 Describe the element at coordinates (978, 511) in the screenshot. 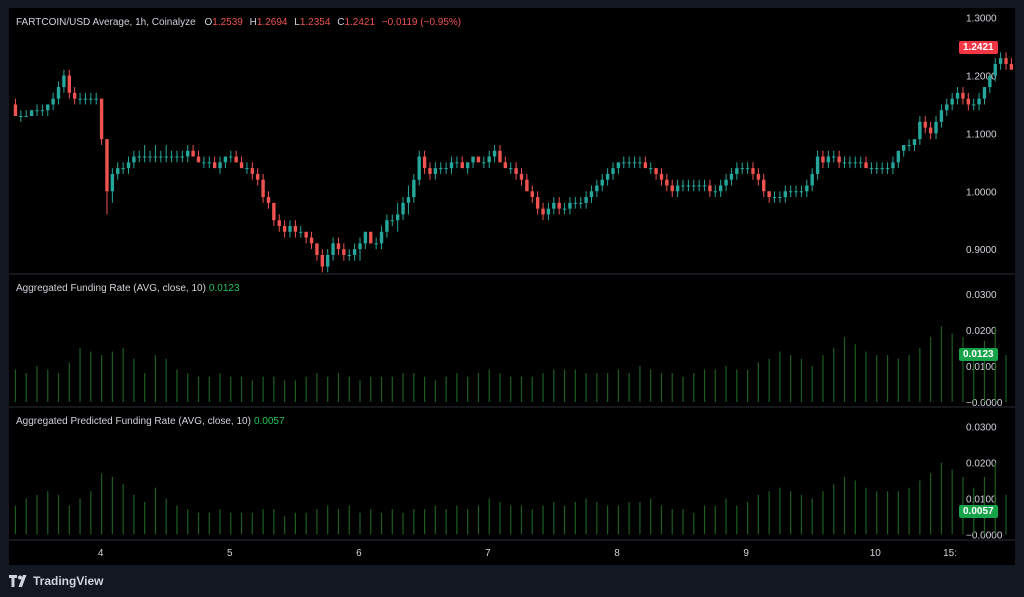

I see `predicted-last-tag: 0.0057` at that location.